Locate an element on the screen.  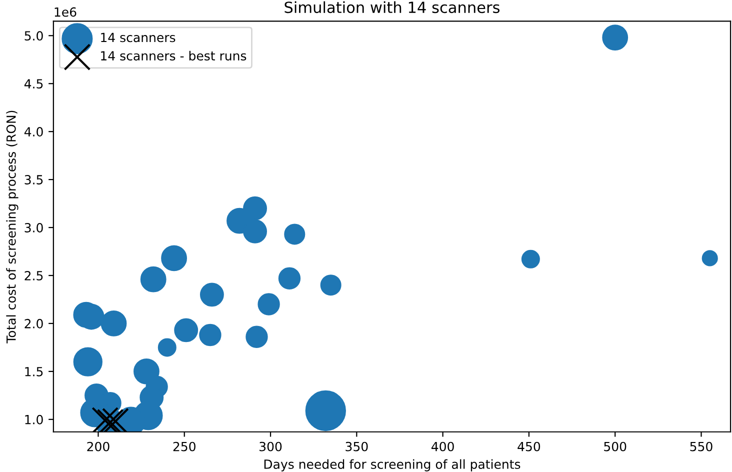
y-tick-label: 5.0 is located at coordinates (33, 36).